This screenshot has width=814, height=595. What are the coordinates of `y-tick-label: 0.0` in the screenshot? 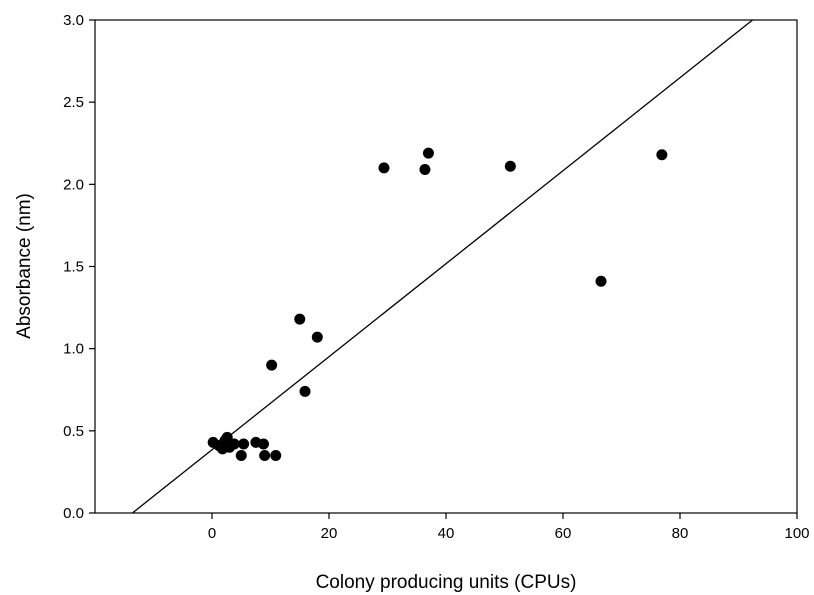 It's located at (73, 513).